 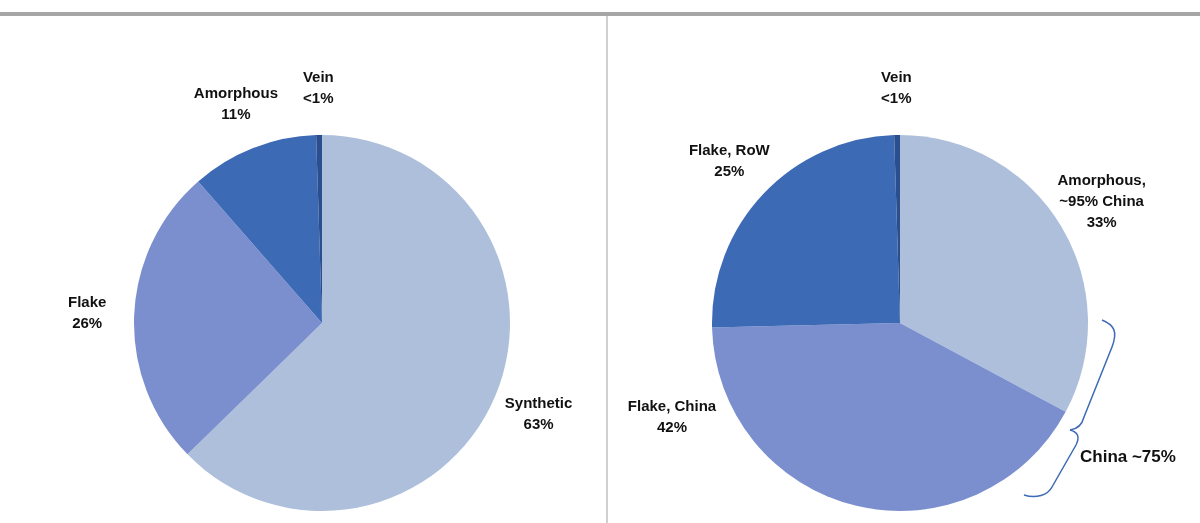 What do you see at coordinates (672, 405) in the screenshot?
I see `slice-label: Flake, China` at bounding box center [672, 405].